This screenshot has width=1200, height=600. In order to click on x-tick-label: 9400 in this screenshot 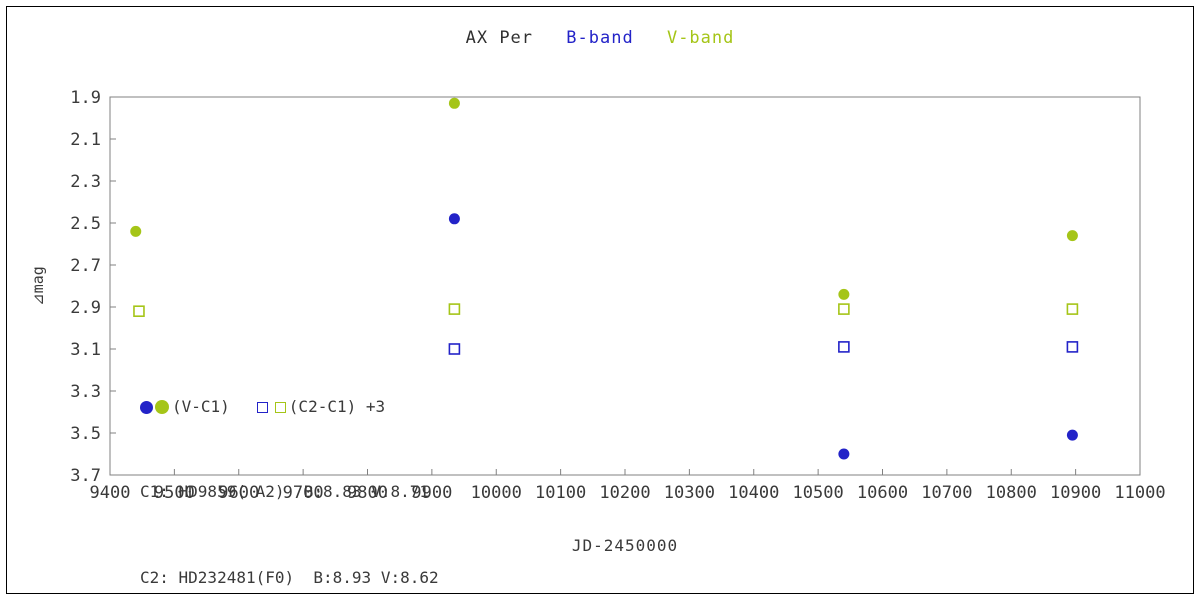, I will do `click(110, 493)`.